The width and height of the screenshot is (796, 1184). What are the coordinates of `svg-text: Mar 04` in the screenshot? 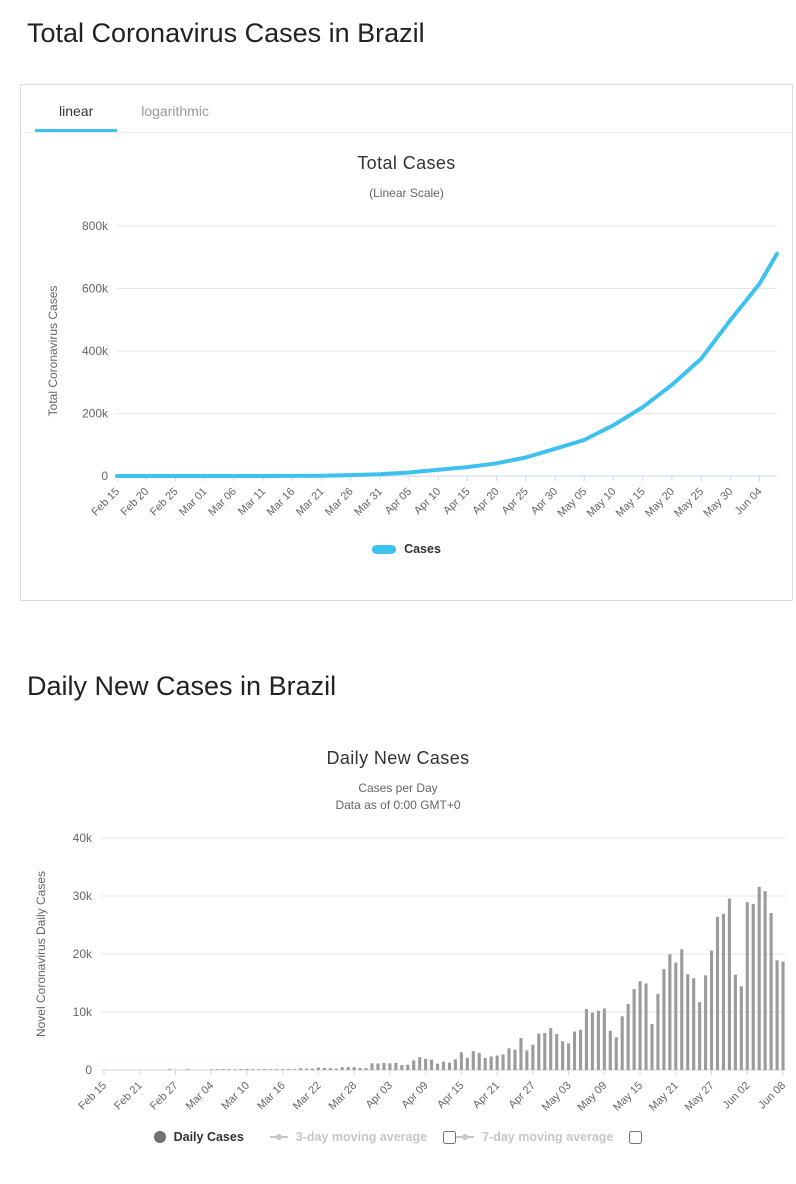 It's located at (200, 1096).